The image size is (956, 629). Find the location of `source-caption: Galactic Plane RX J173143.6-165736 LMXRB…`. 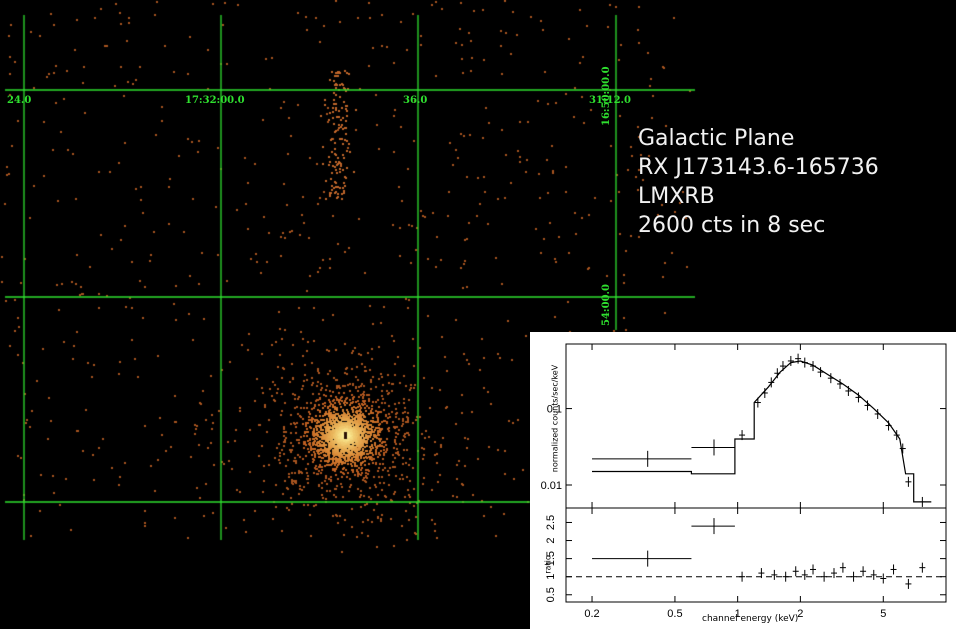

source-caption: Galactic Plane RX J173143.6-165736 LMXRB… is located at coordinates (758, 182).